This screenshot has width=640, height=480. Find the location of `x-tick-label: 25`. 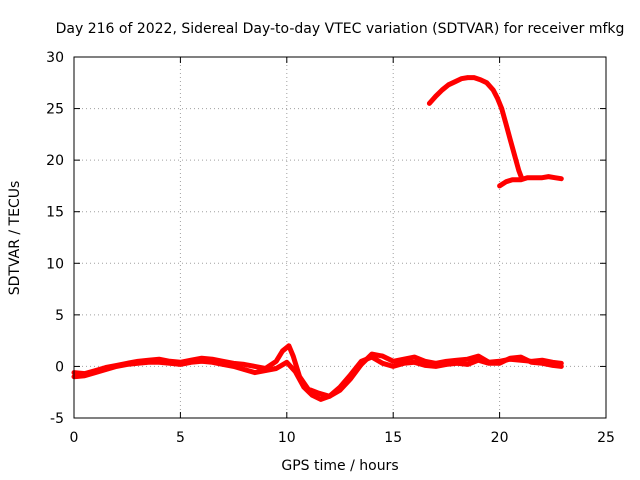

x-tick-label: 25 is located at coordinates (606, 438).